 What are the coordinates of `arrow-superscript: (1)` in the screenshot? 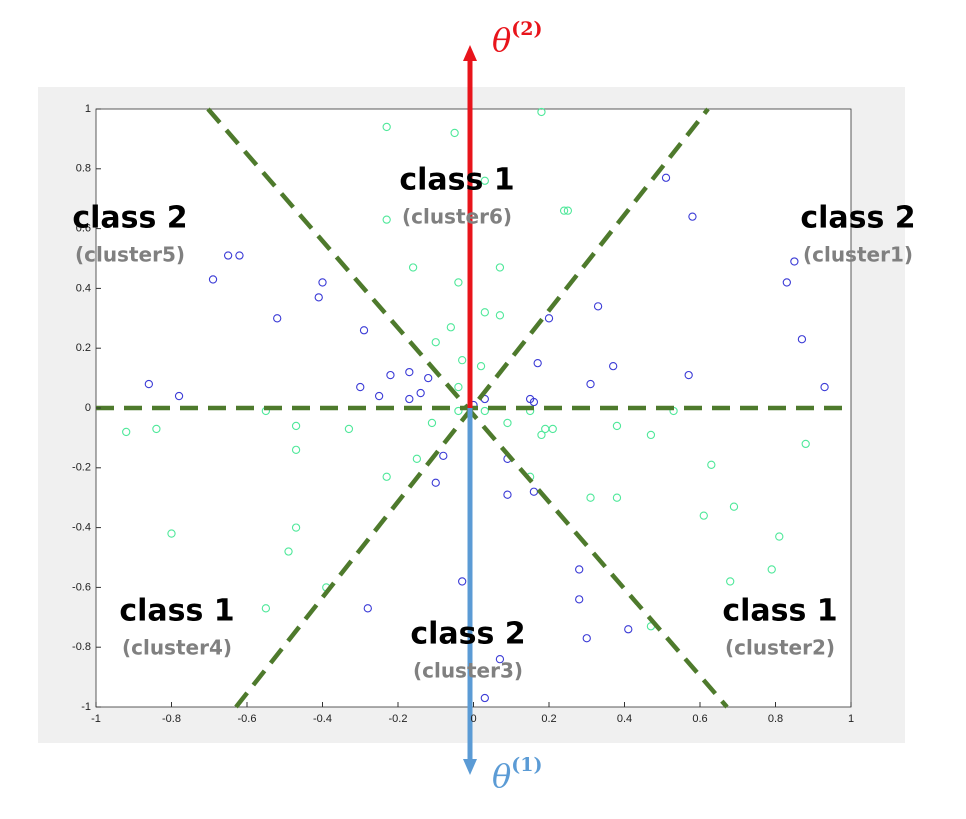 It's located at (526, 765).